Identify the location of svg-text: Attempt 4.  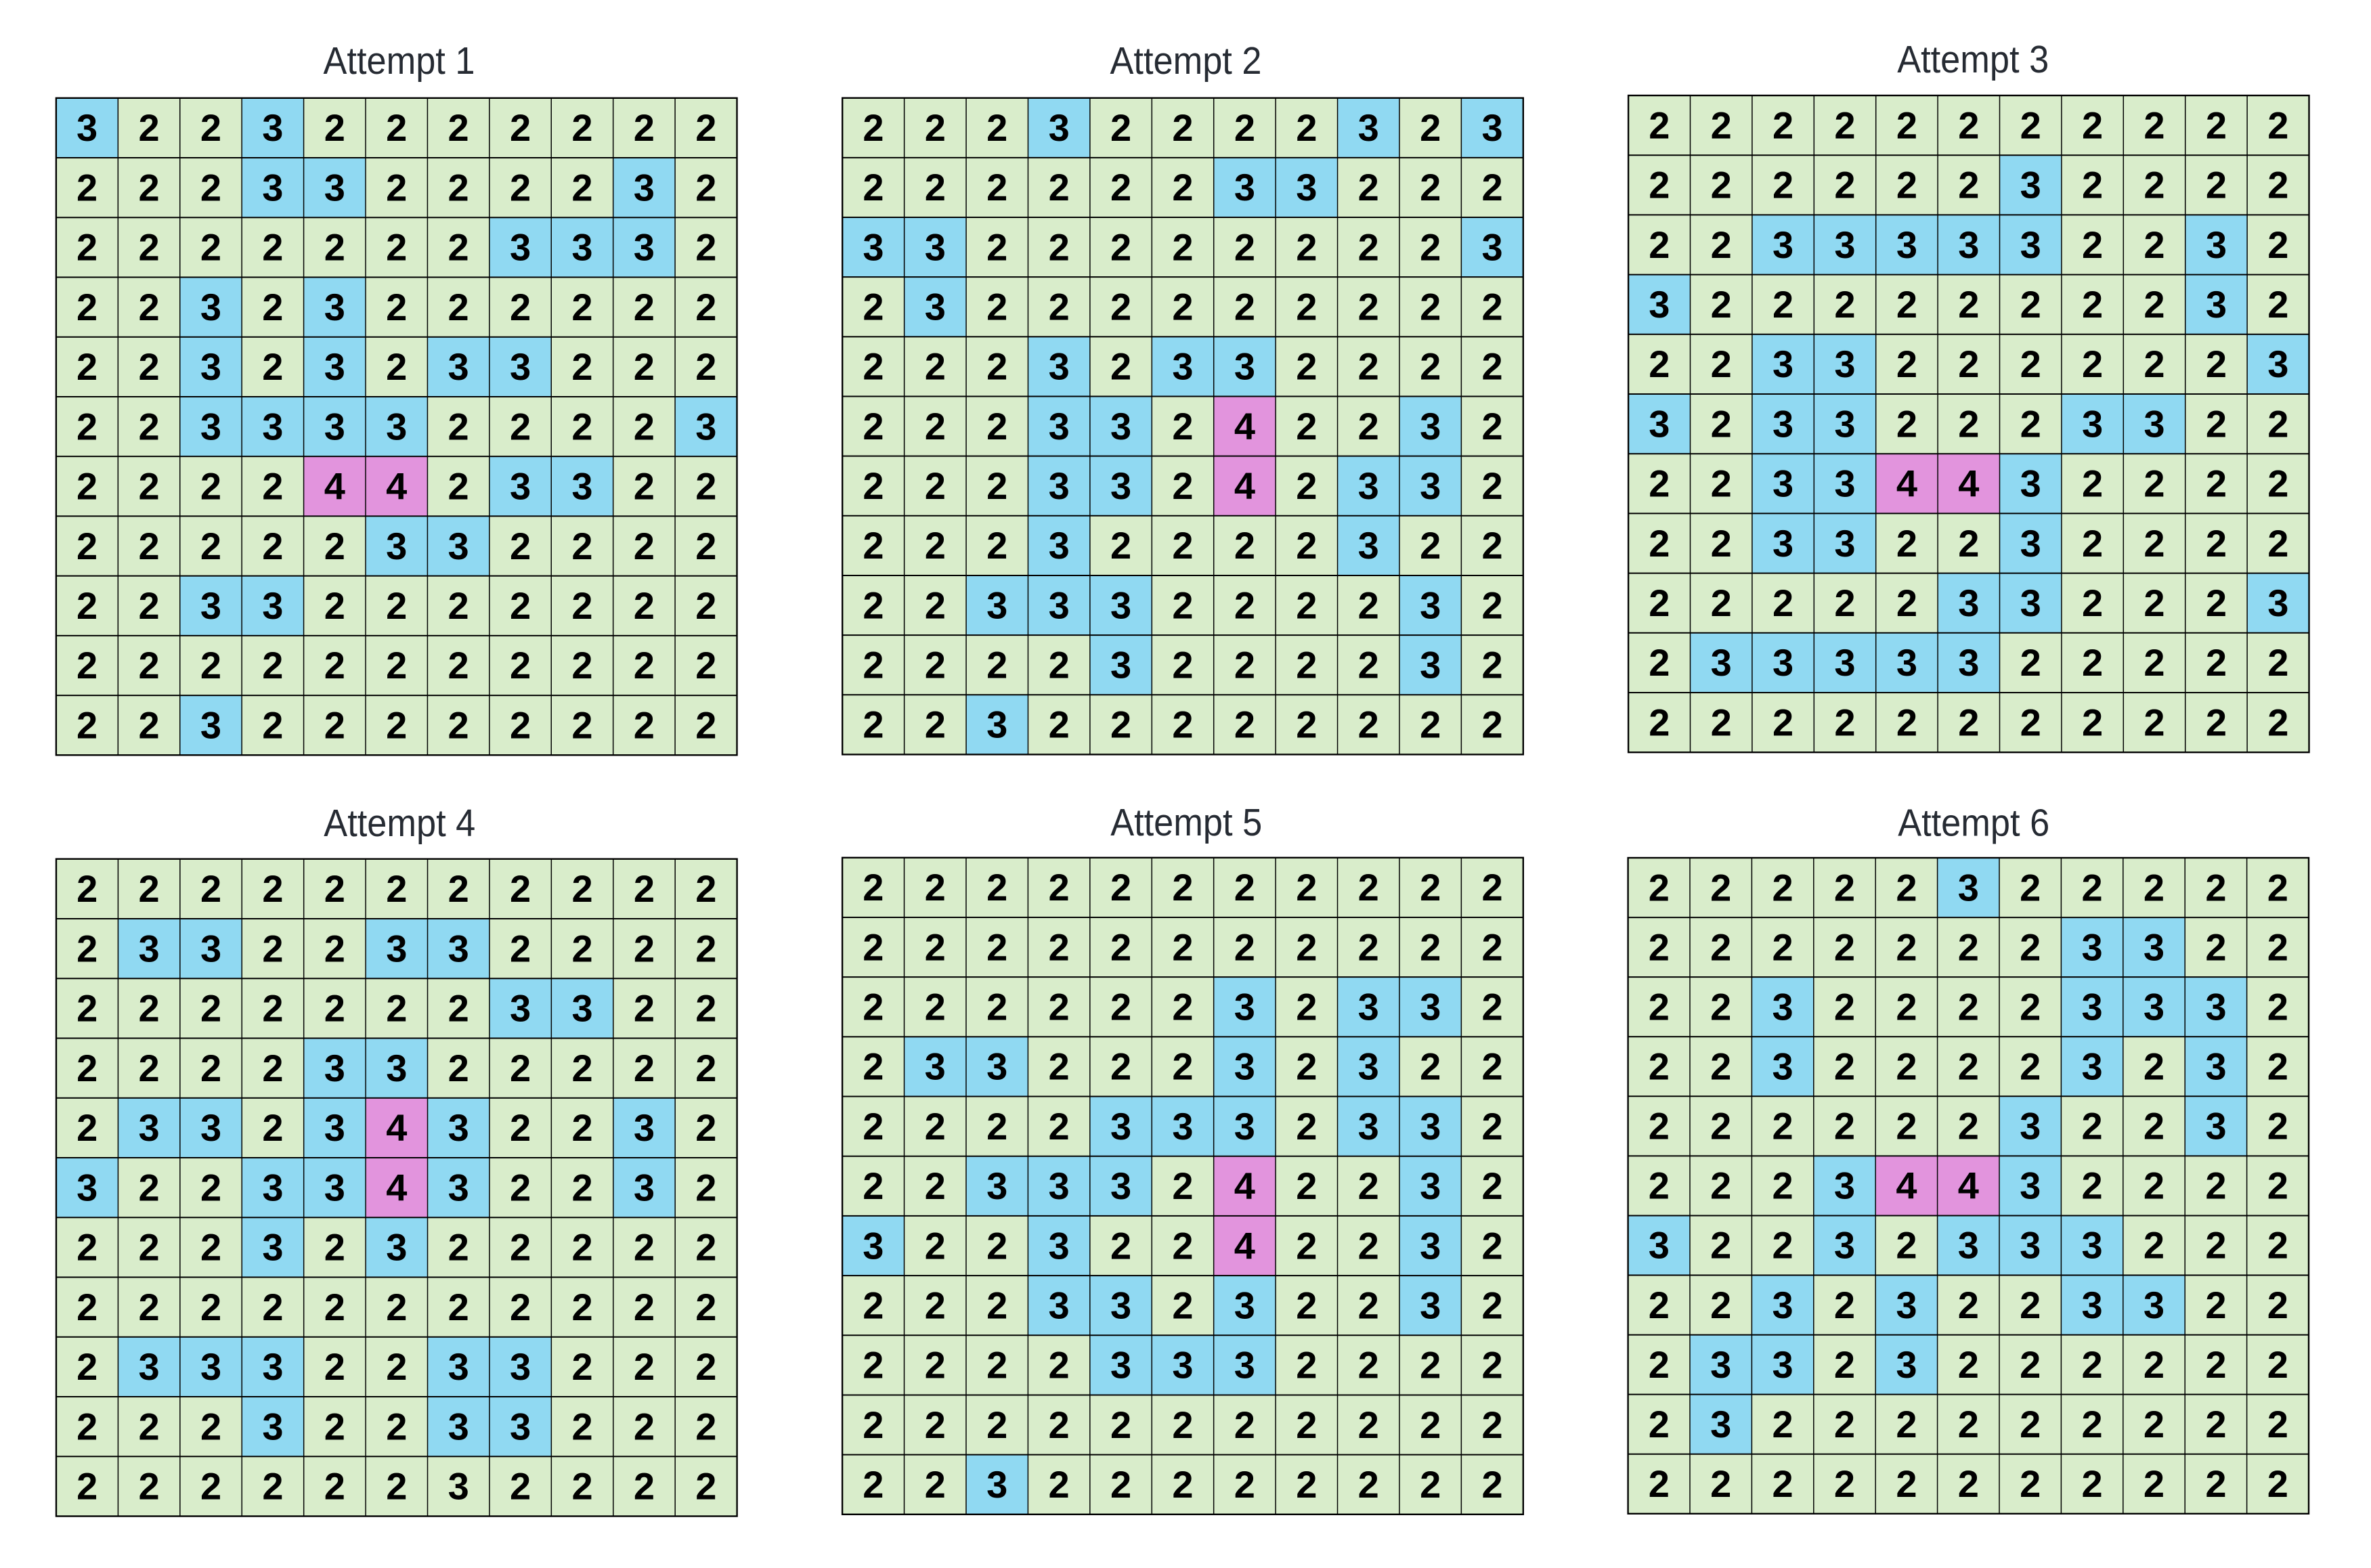
(399, 823).